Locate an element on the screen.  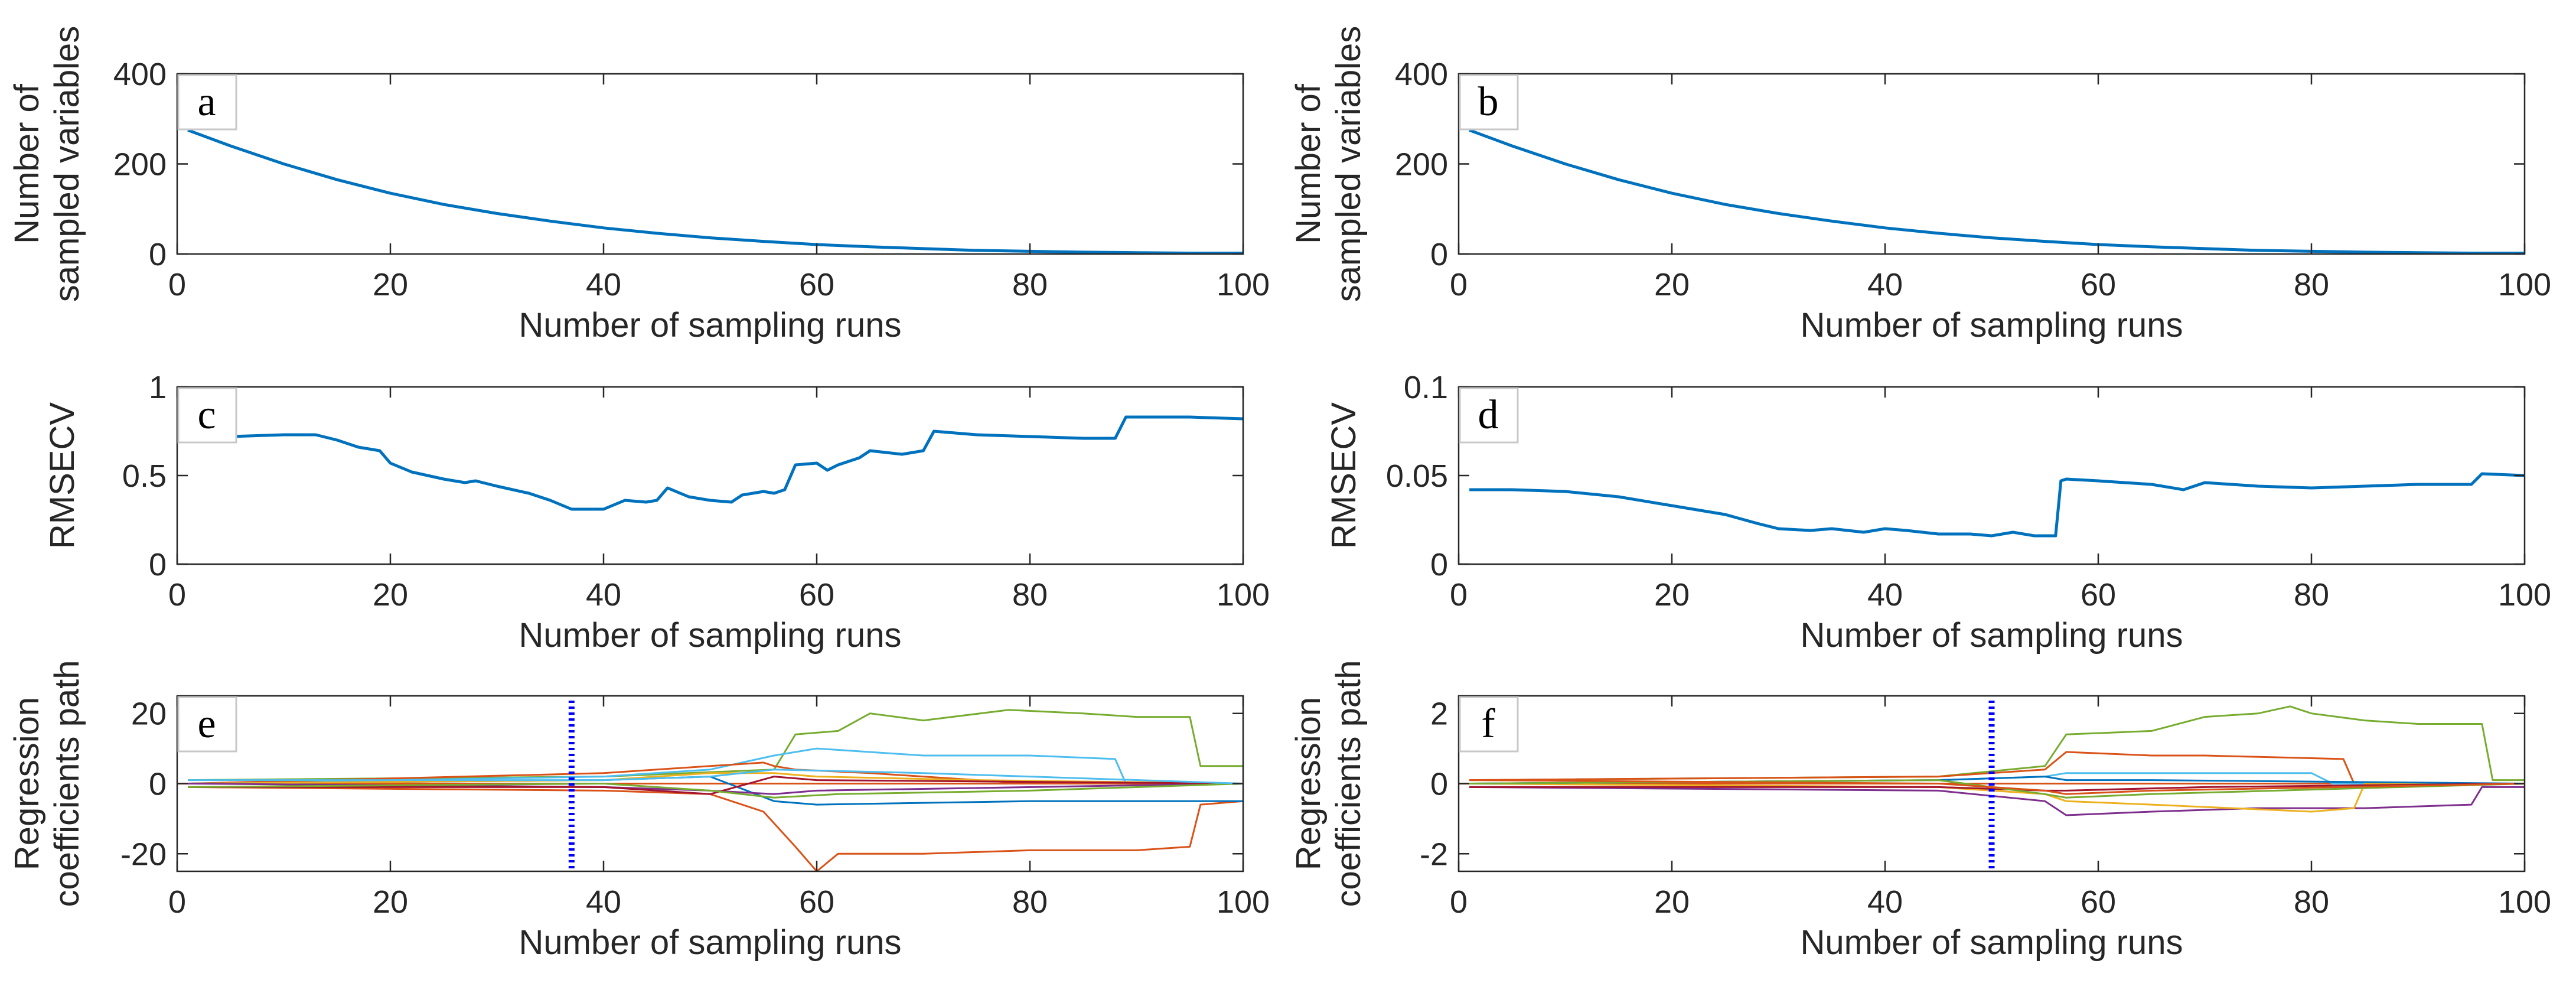
panel-letter: d is located at coordinates (1489, 415).